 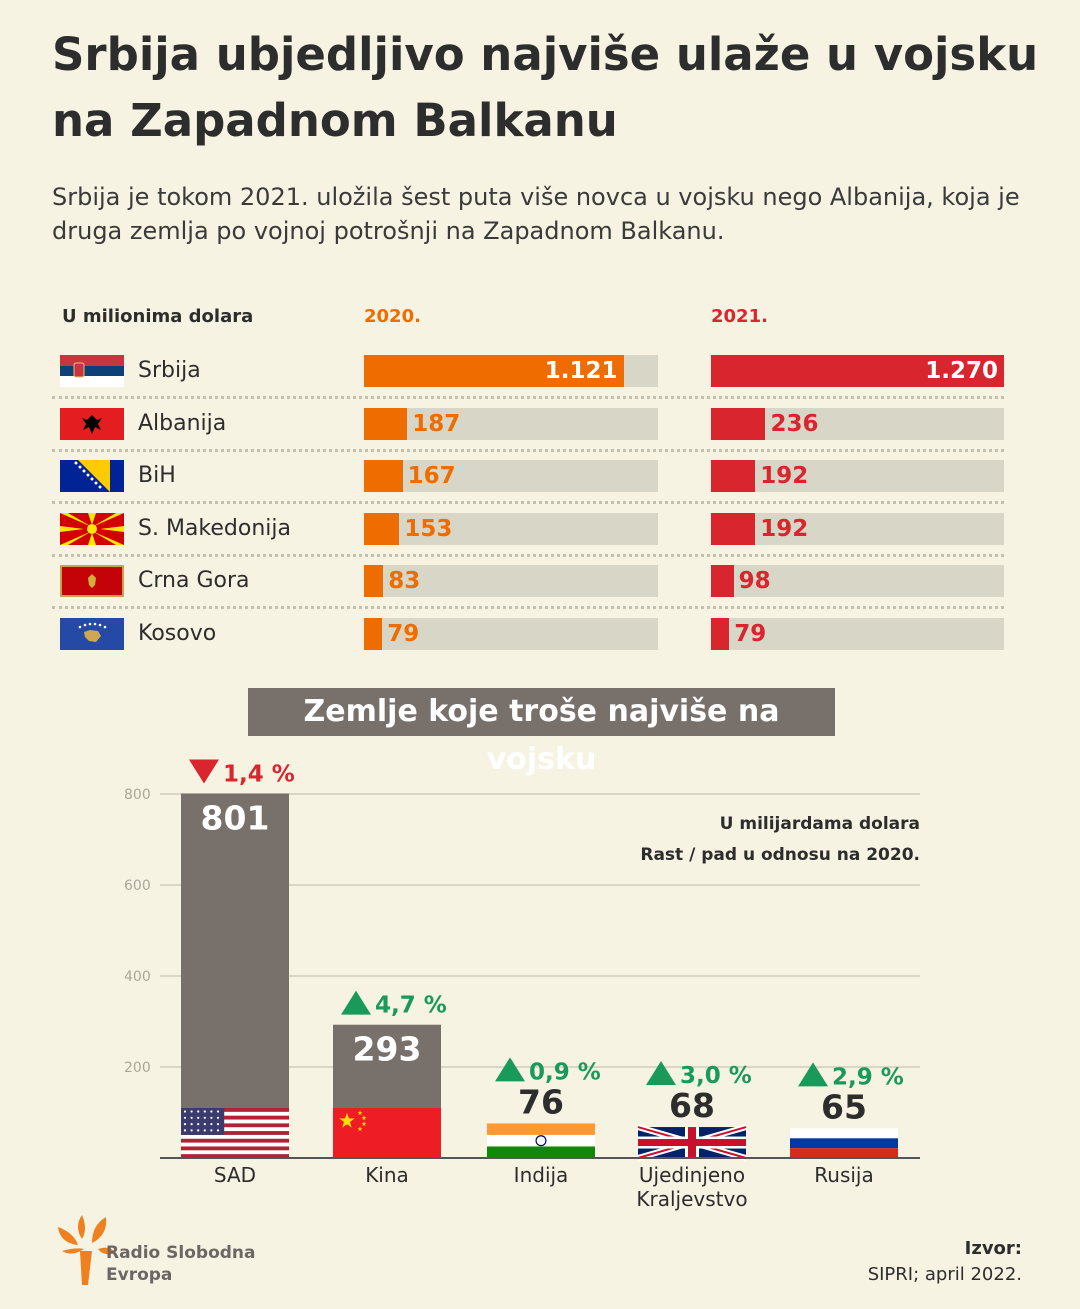 I want to click on world-category-label: Ujedinjeno, so click(x=692, y=1175).